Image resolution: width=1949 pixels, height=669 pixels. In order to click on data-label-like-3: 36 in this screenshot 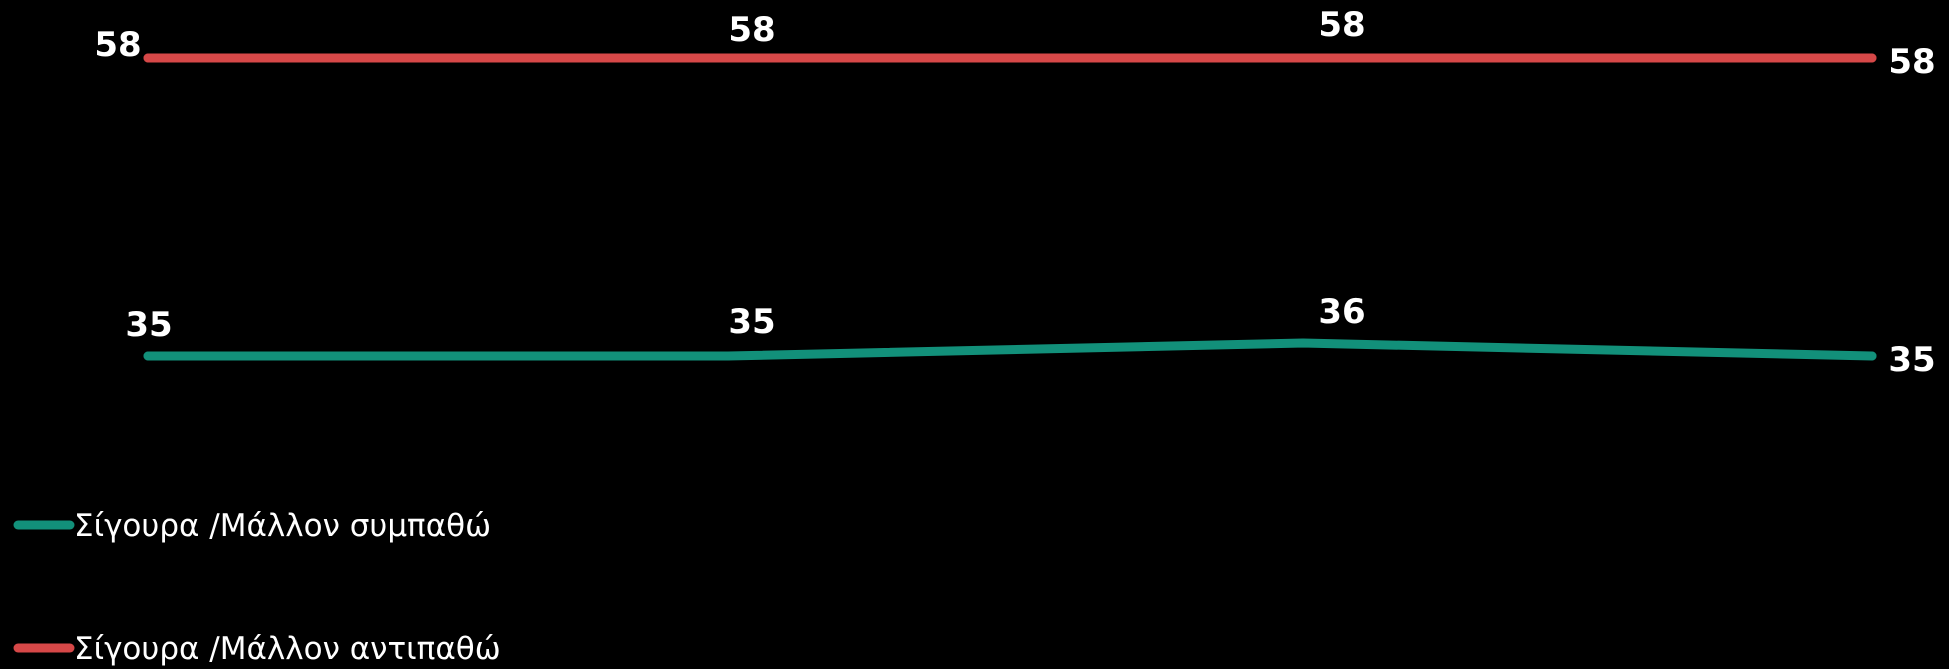, I will do `click(1341, 312)`.